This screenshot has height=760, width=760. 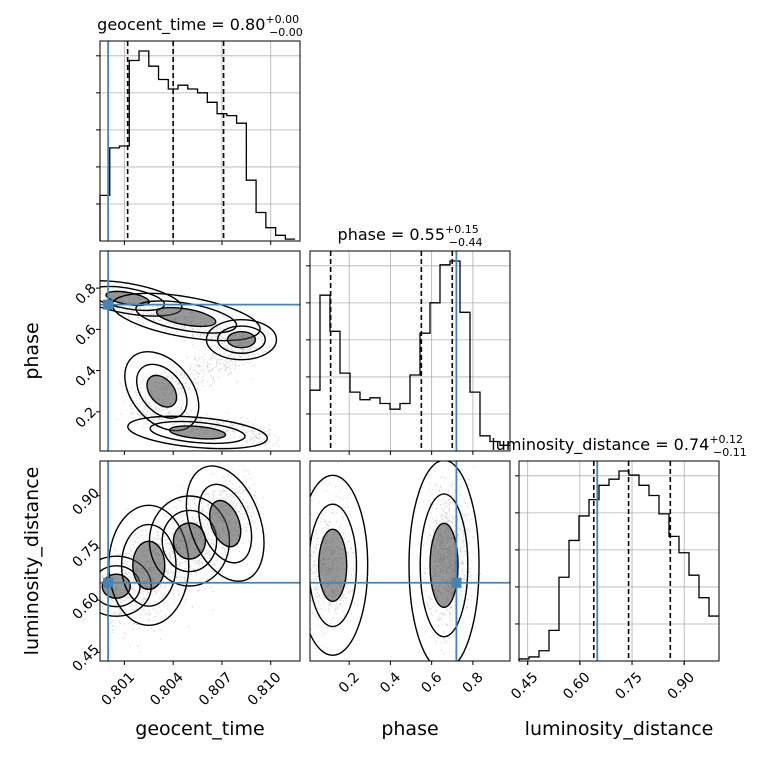 What do you see at coordinates (118, 689) in the screenshot?
I see `x-tick-label: 0.801` at bounding box center [118, 689].